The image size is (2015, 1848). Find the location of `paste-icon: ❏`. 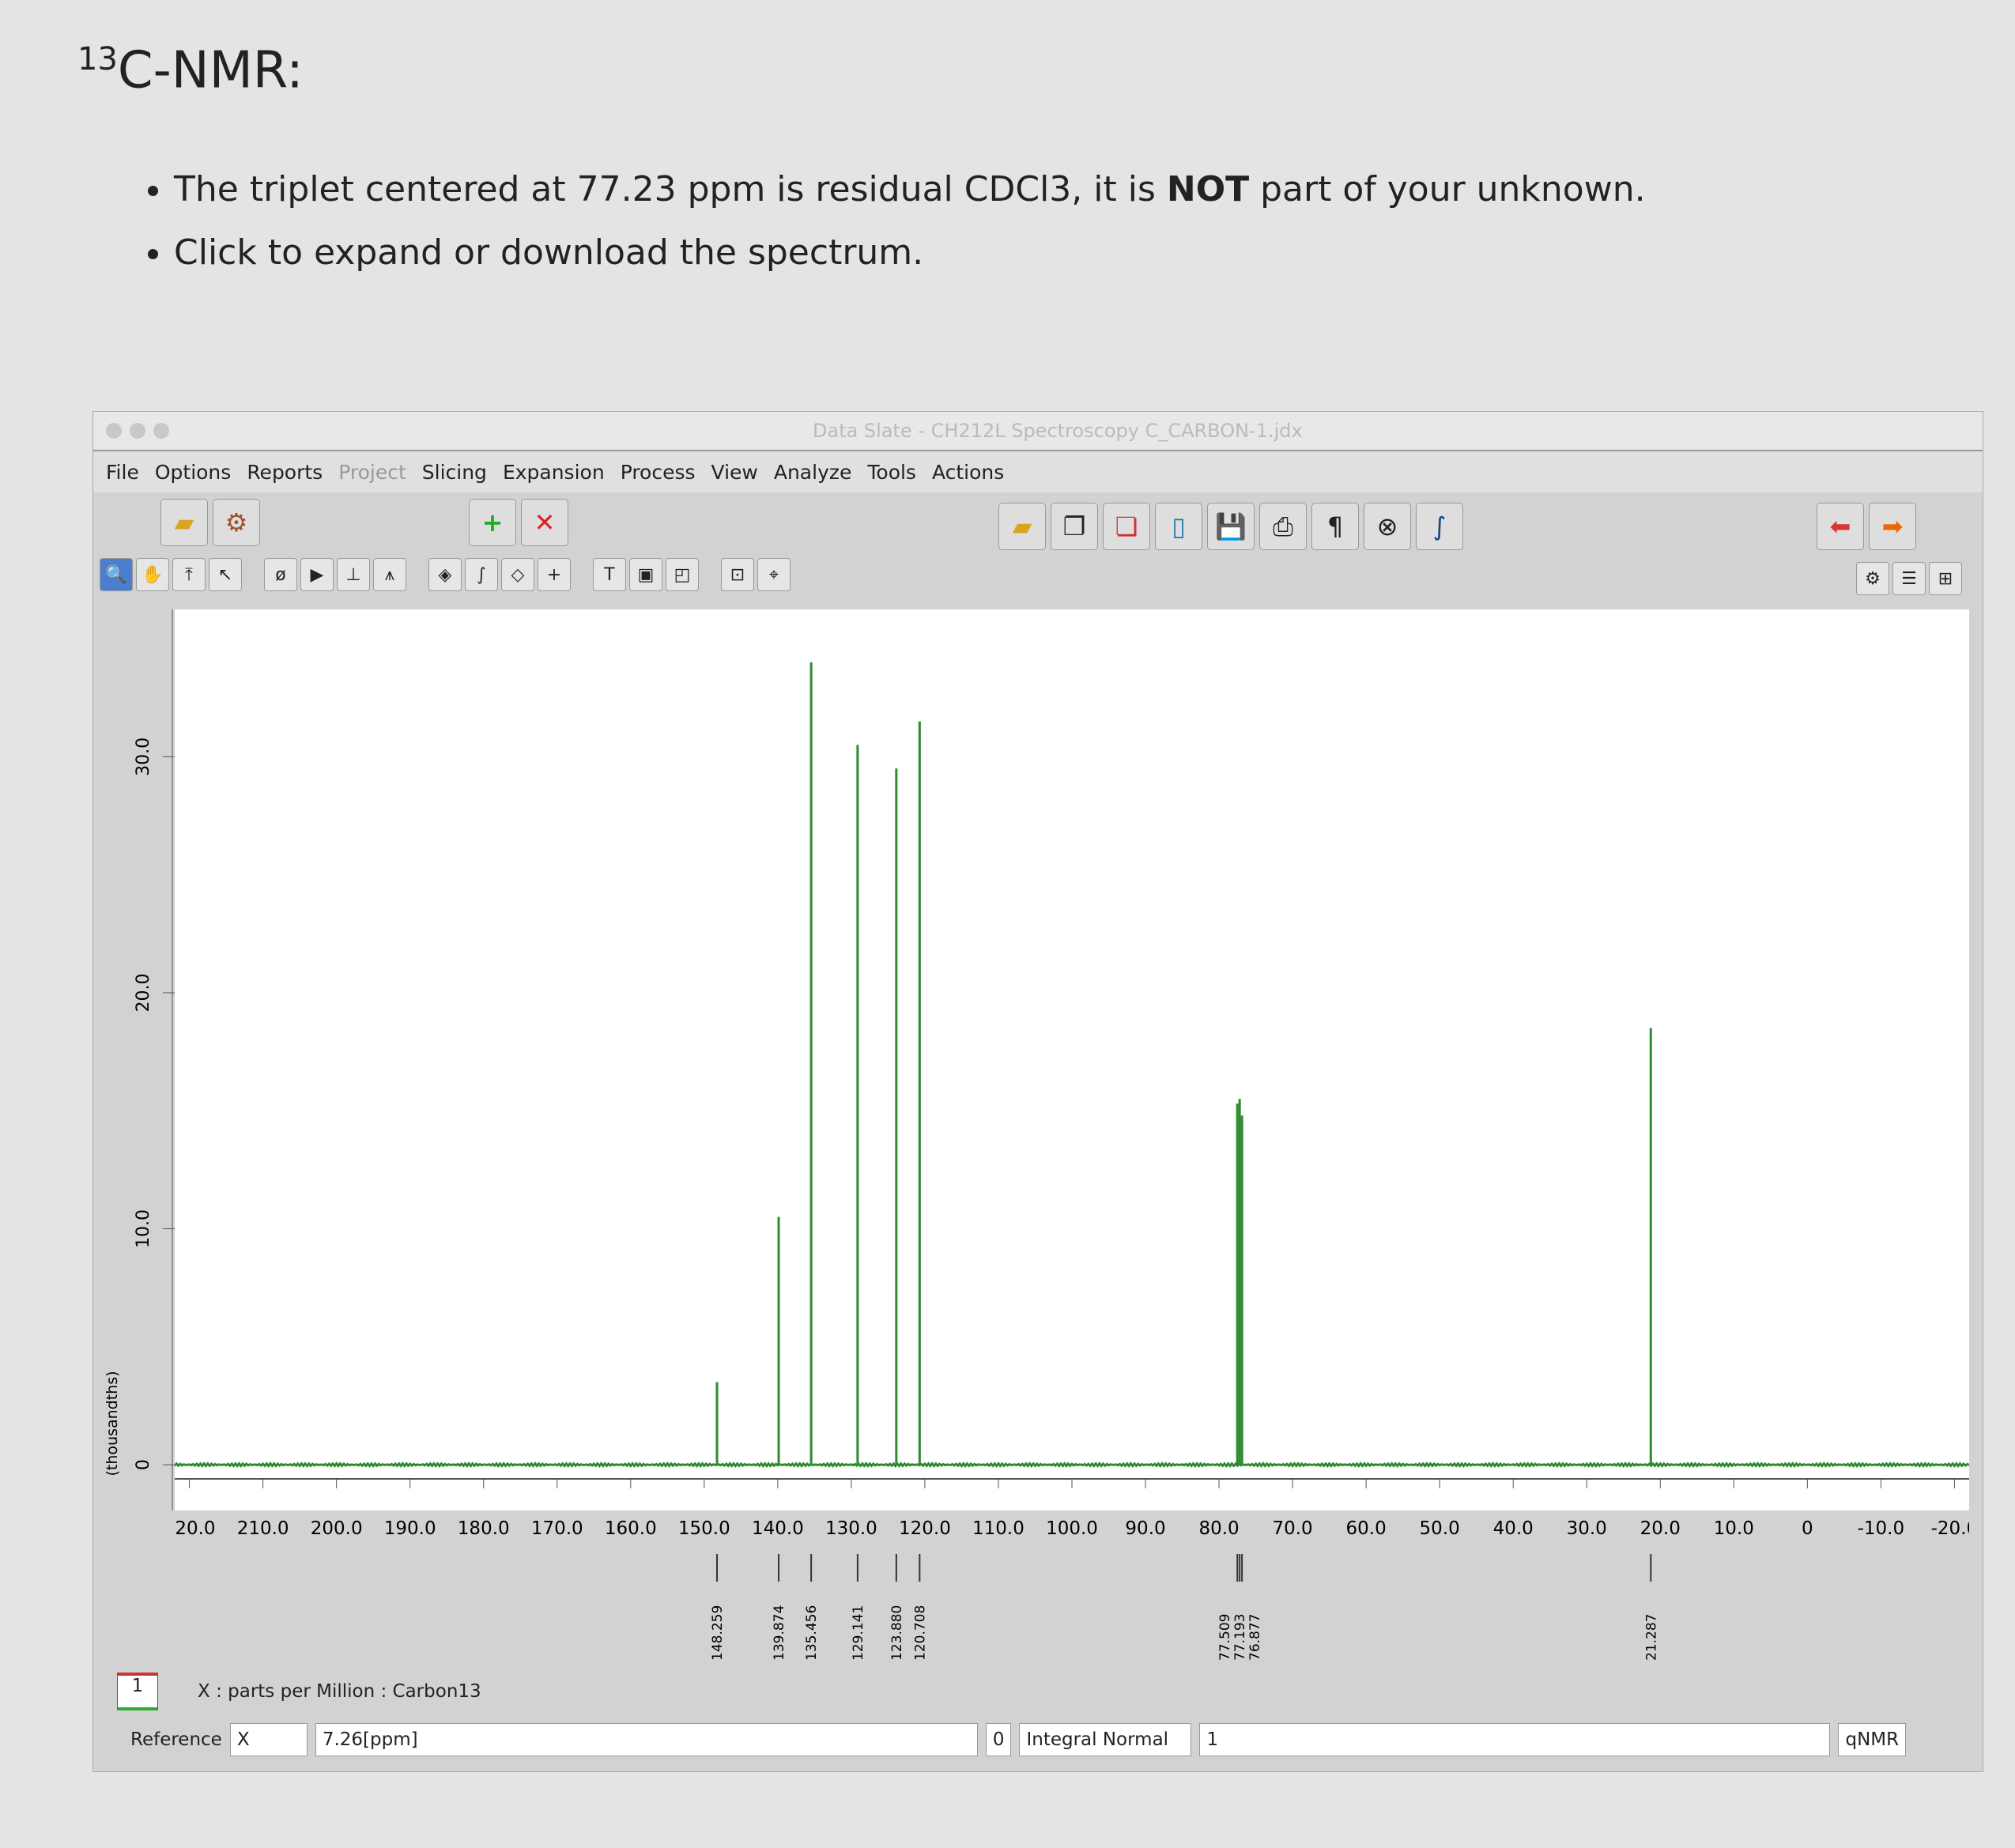

paste-icon: ❏ is located at coordinates (1126, 526).